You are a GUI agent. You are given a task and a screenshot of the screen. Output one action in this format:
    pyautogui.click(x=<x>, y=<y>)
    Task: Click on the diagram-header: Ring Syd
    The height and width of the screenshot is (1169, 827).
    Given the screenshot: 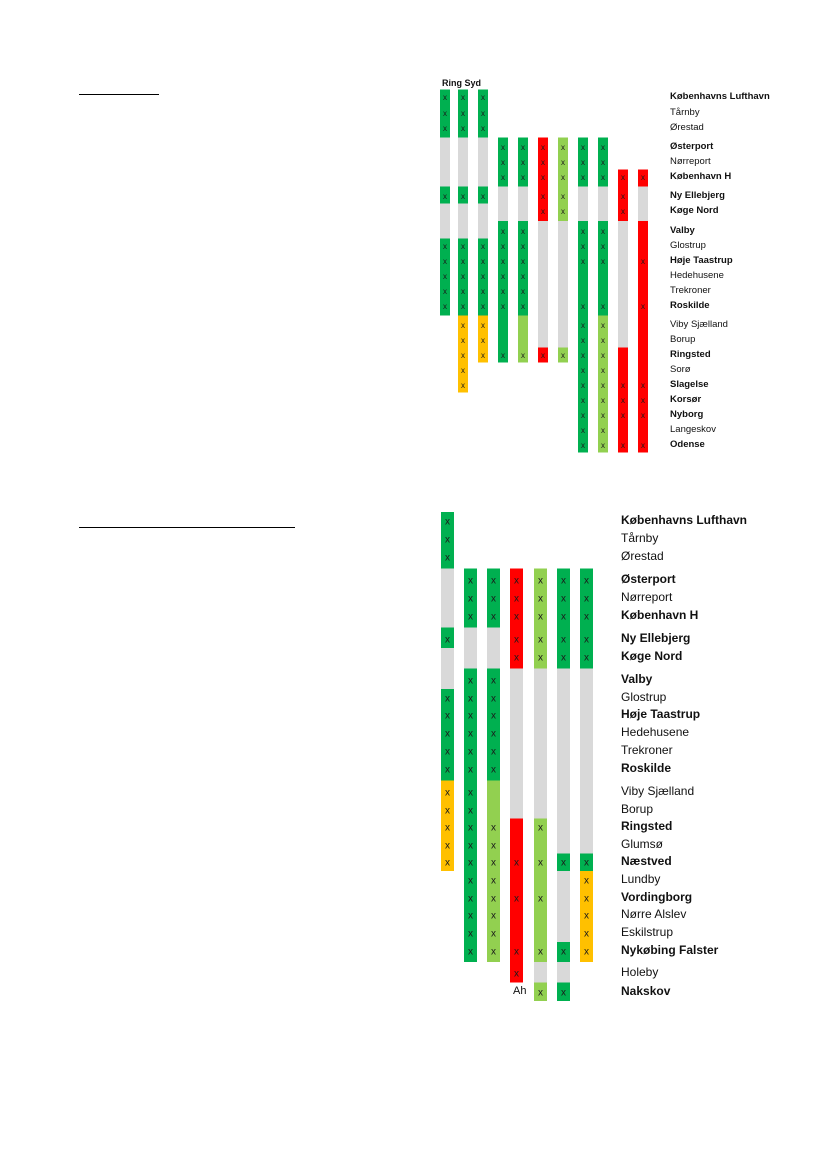 What is the action you would take?
    pyautogui.click(x=462, y=83)
    